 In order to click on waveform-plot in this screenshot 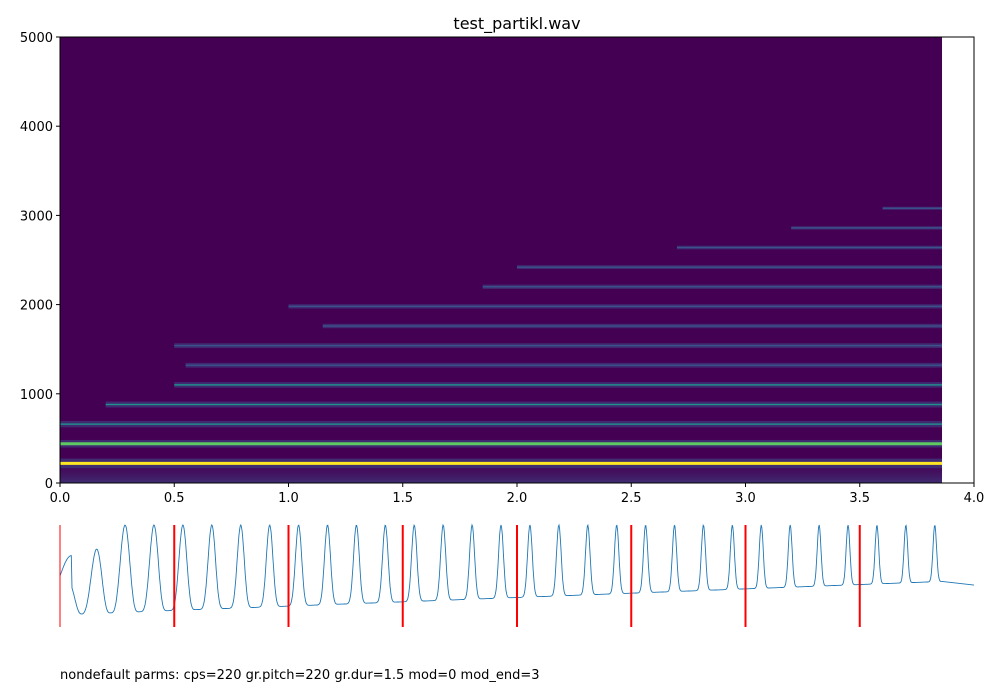, I will do `click(517, 575)`.